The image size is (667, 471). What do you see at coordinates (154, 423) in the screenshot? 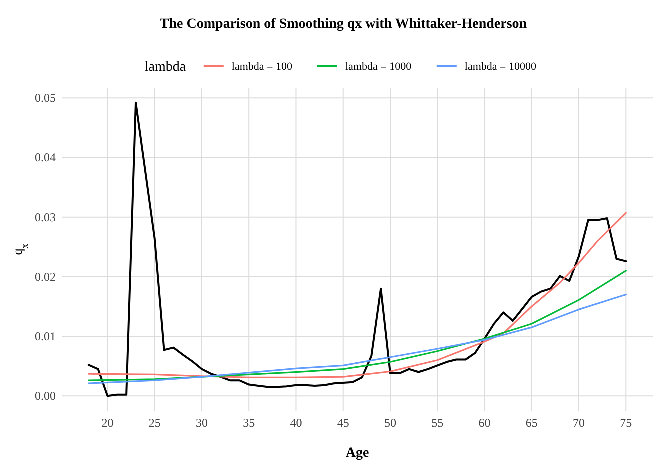
I see `x-tick-label: 25` at bounding box center [154, 423].